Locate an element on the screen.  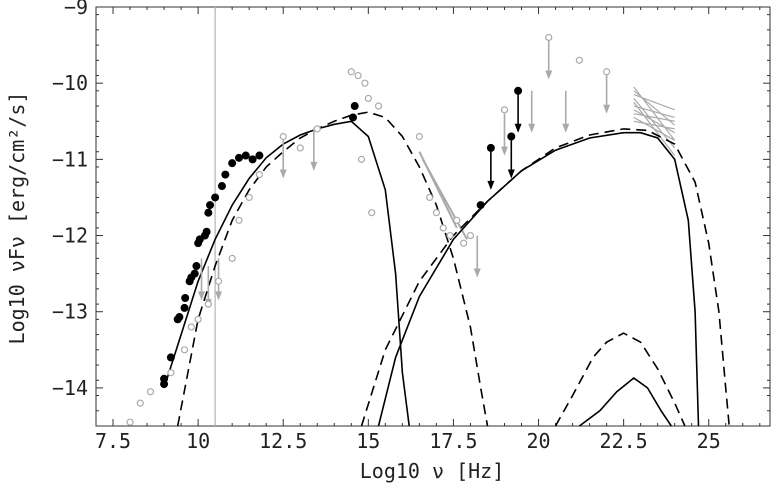
xray-slope-line is located at coordinates (444, 199).